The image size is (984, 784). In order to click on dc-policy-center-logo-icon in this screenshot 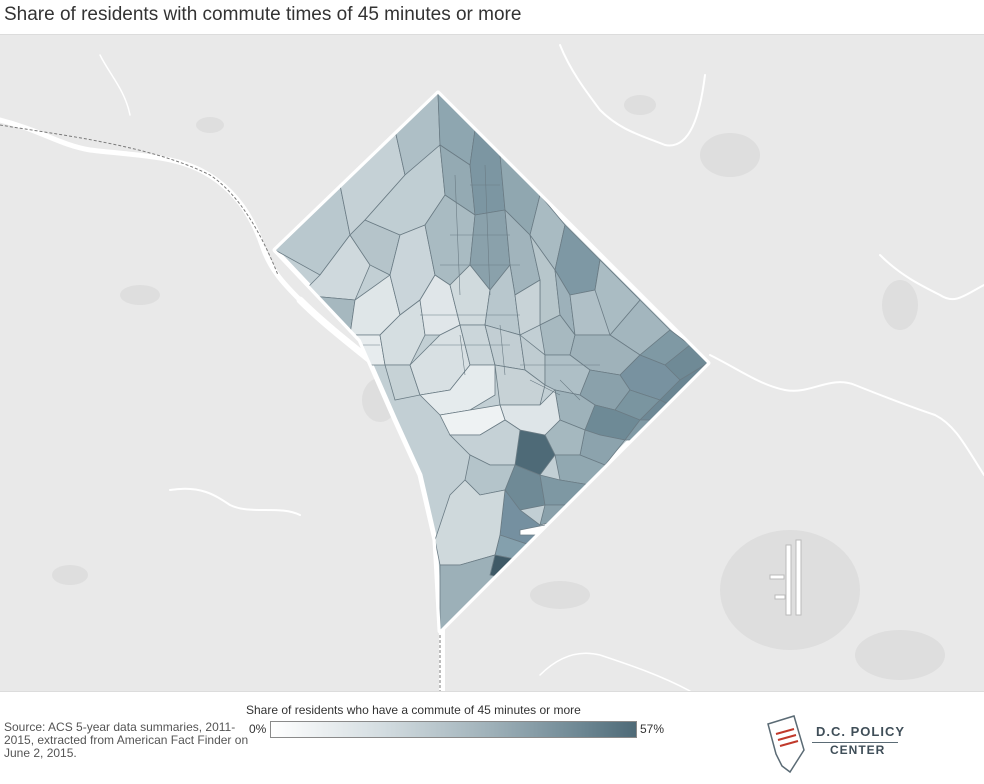, I will do `click(786, 744)`.